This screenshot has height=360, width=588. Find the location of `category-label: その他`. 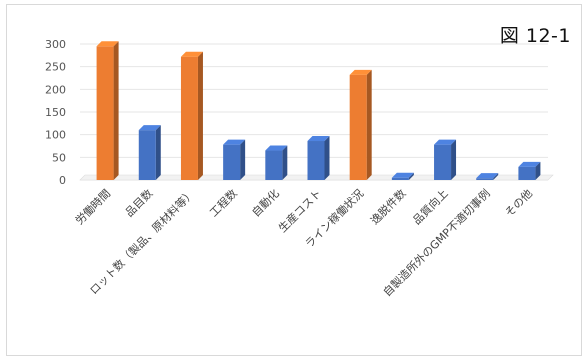

category-label: その他 is located at coordinates (519, 203).